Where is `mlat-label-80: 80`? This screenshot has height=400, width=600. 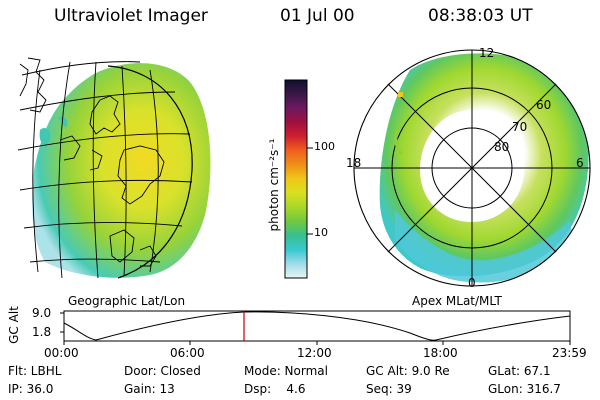 mlat-label-80: 80 is located at coordinates (502, 147).